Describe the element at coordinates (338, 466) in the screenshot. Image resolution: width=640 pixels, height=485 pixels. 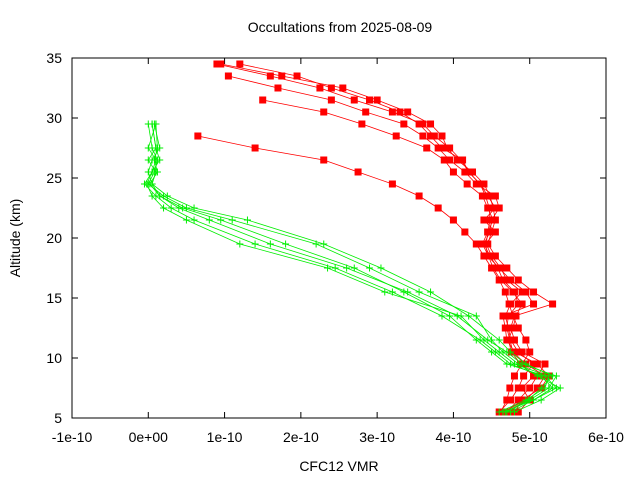
I see `x-axis-label: CFC12 VMR` at that location.